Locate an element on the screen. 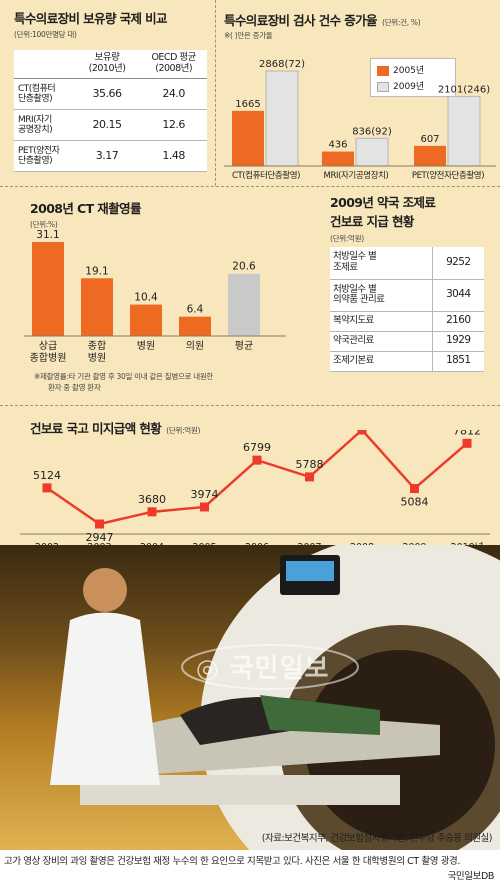 The height and width of the screenshot is (888, 500). data-label: 10.4 is located at coordinates (146, 298).